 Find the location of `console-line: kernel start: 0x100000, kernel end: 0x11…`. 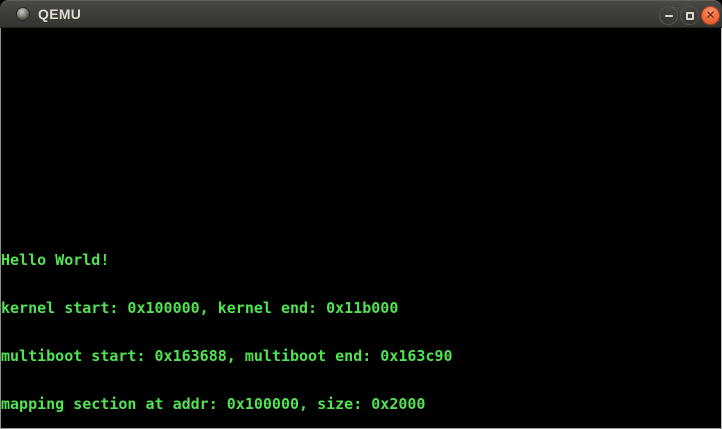

console-line: kernel start: 0x100000, kernel end: 0x11… is located at coordinates (200, 308).